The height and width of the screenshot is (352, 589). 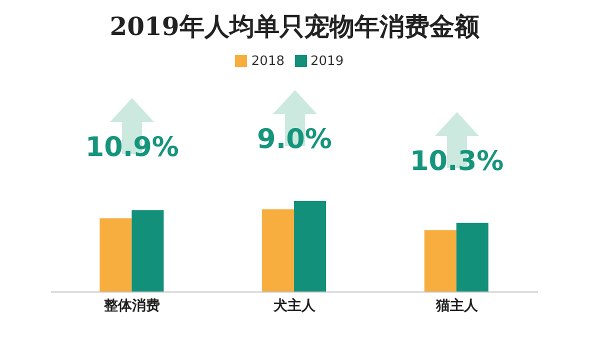 What do you see at coordinates (327, 61) in the screenshot?
I see `legend-label: 2019` at bounding box center [327, 61].